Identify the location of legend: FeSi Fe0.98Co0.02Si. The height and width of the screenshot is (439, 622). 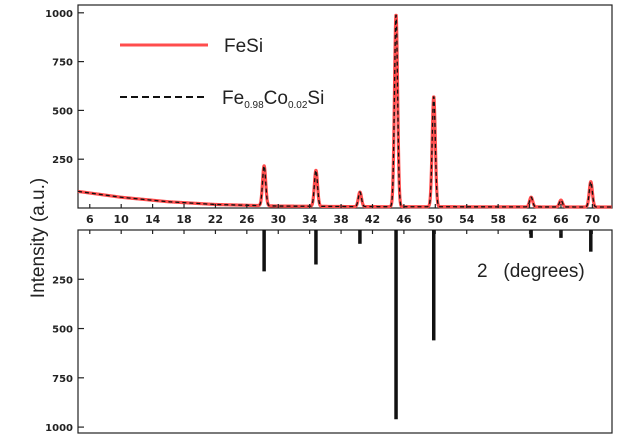
(222, 73).